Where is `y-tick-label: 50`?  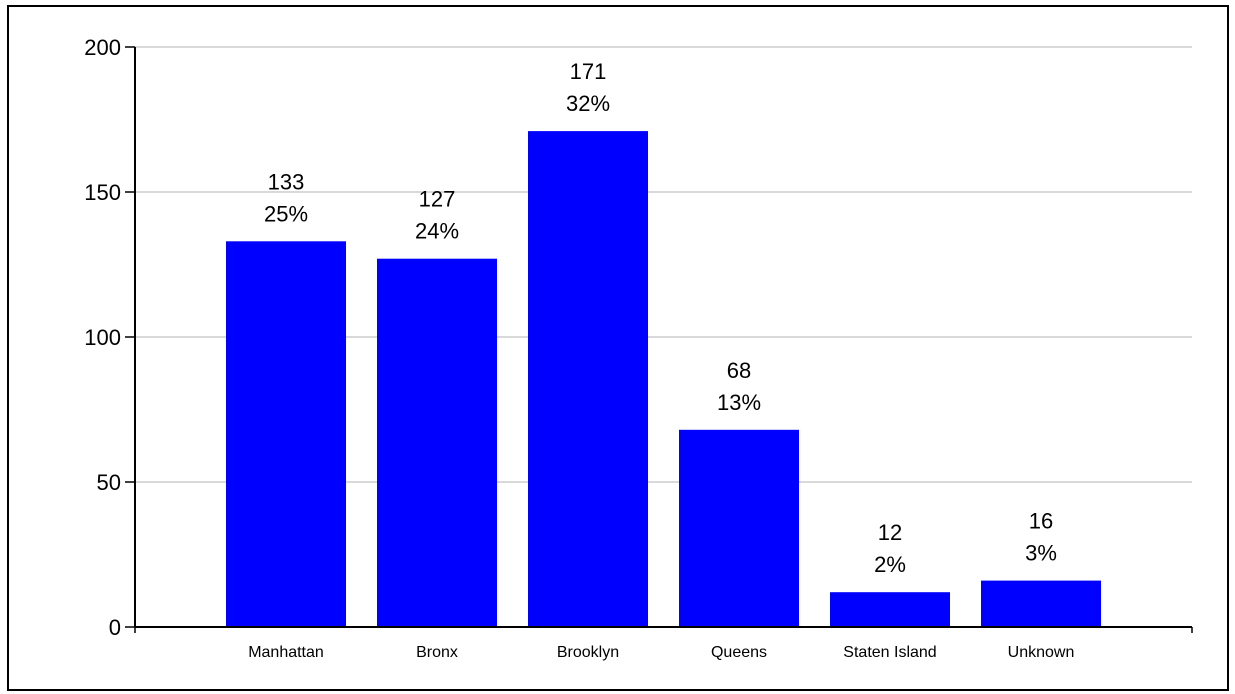 y-tick-label: 50 is located at coordinates (109, 482).